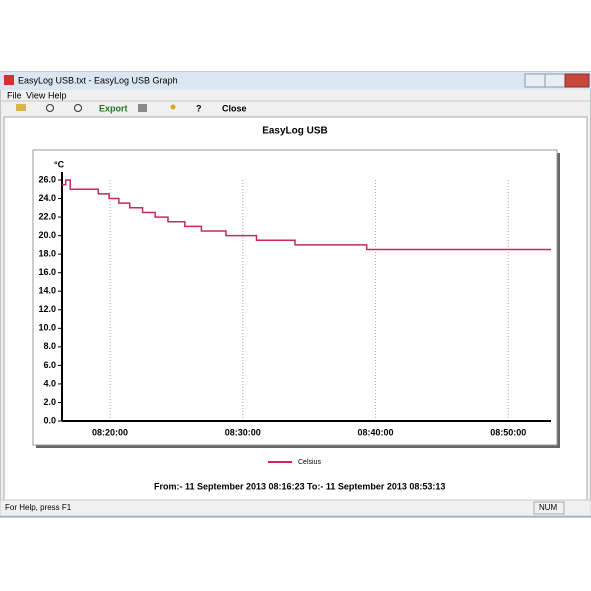 The image size is (591, 591). I want to click on y-tick-label: 12.0, so click(47, 309).